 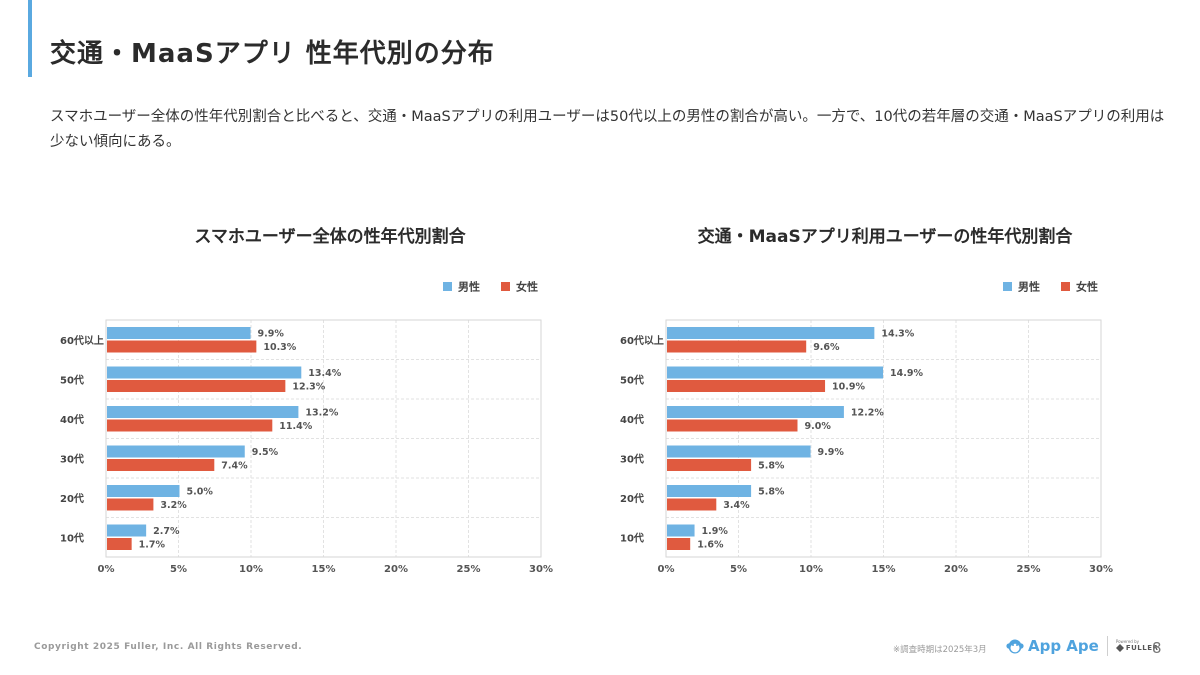 What do you see at coordinates (826, 347) in the screenshot?
I see `bar-value-label: 9.6%` at bounding box center [826, 347].